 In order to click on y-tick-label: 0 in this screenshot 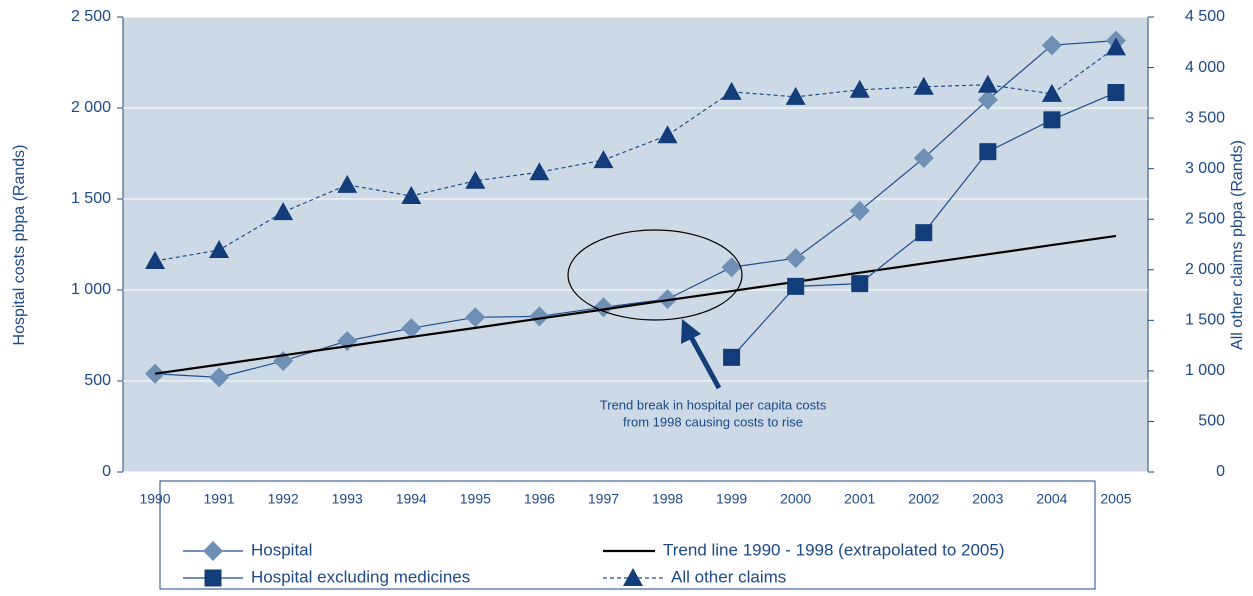, I will do `click(106, 471)`.